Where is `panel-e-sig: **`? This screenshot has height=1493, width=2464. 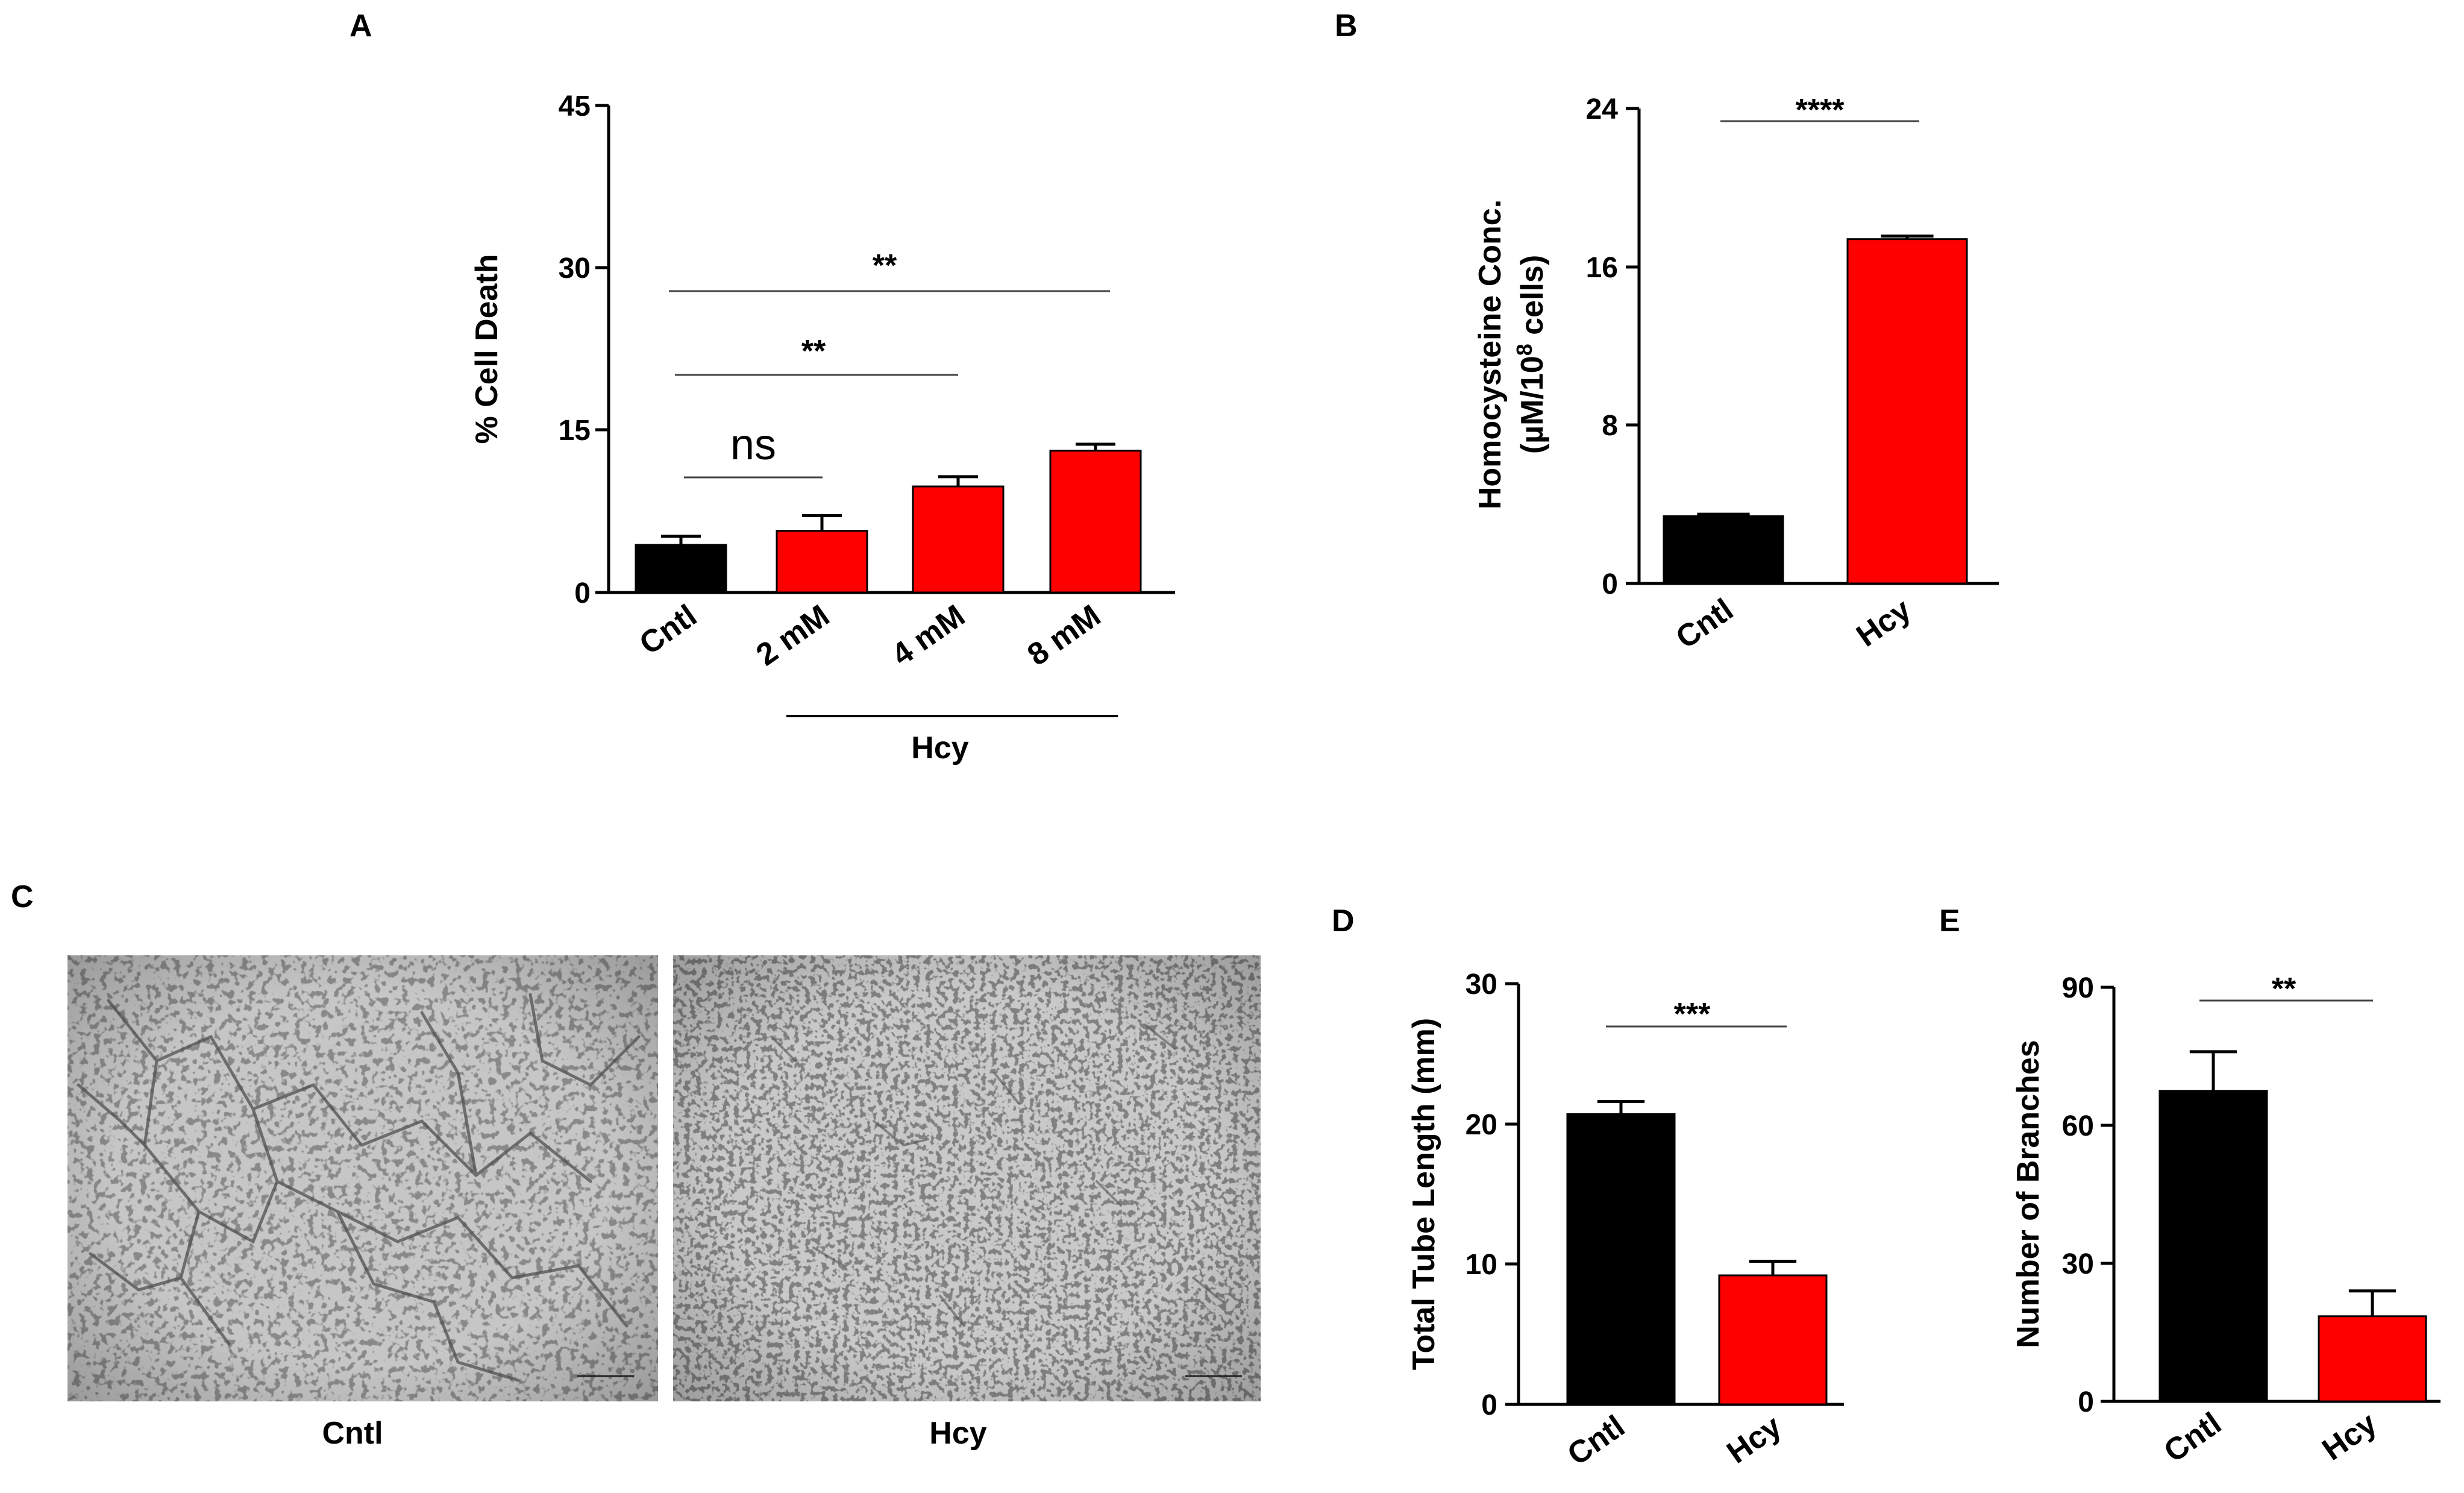
panel-e-sig: ** is located at coordinates (2286, 989).